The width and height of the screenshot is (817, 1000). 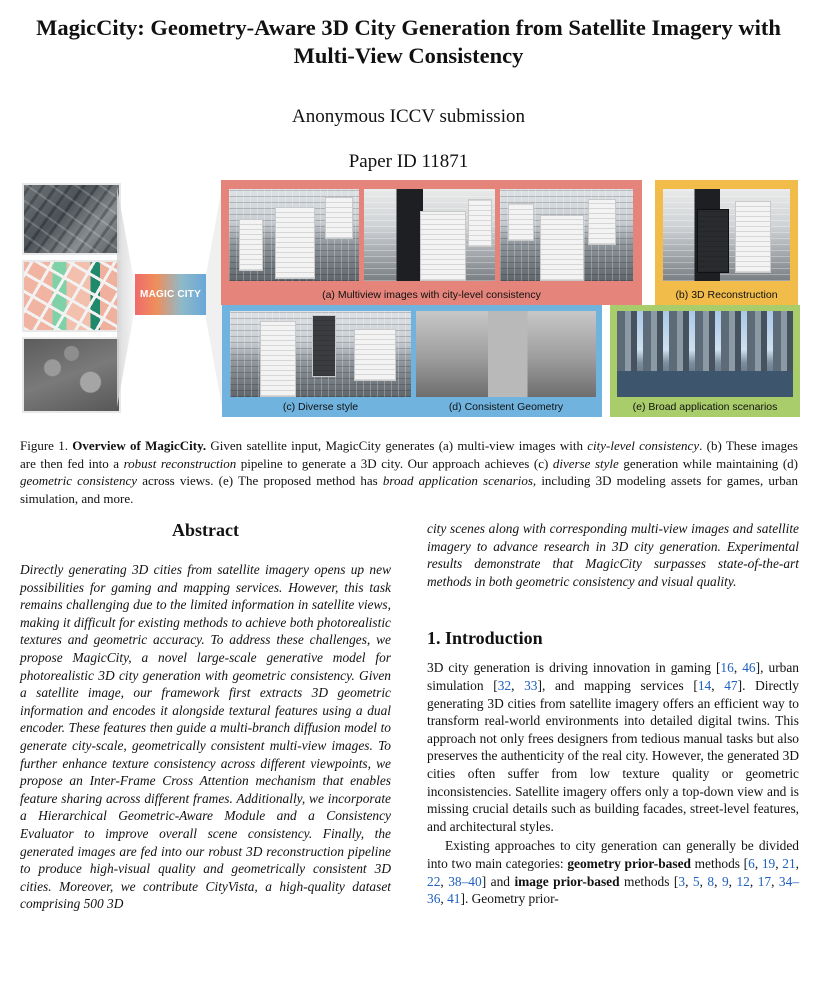 I want to click on citation-link: 5, so click(x=696, y=881).